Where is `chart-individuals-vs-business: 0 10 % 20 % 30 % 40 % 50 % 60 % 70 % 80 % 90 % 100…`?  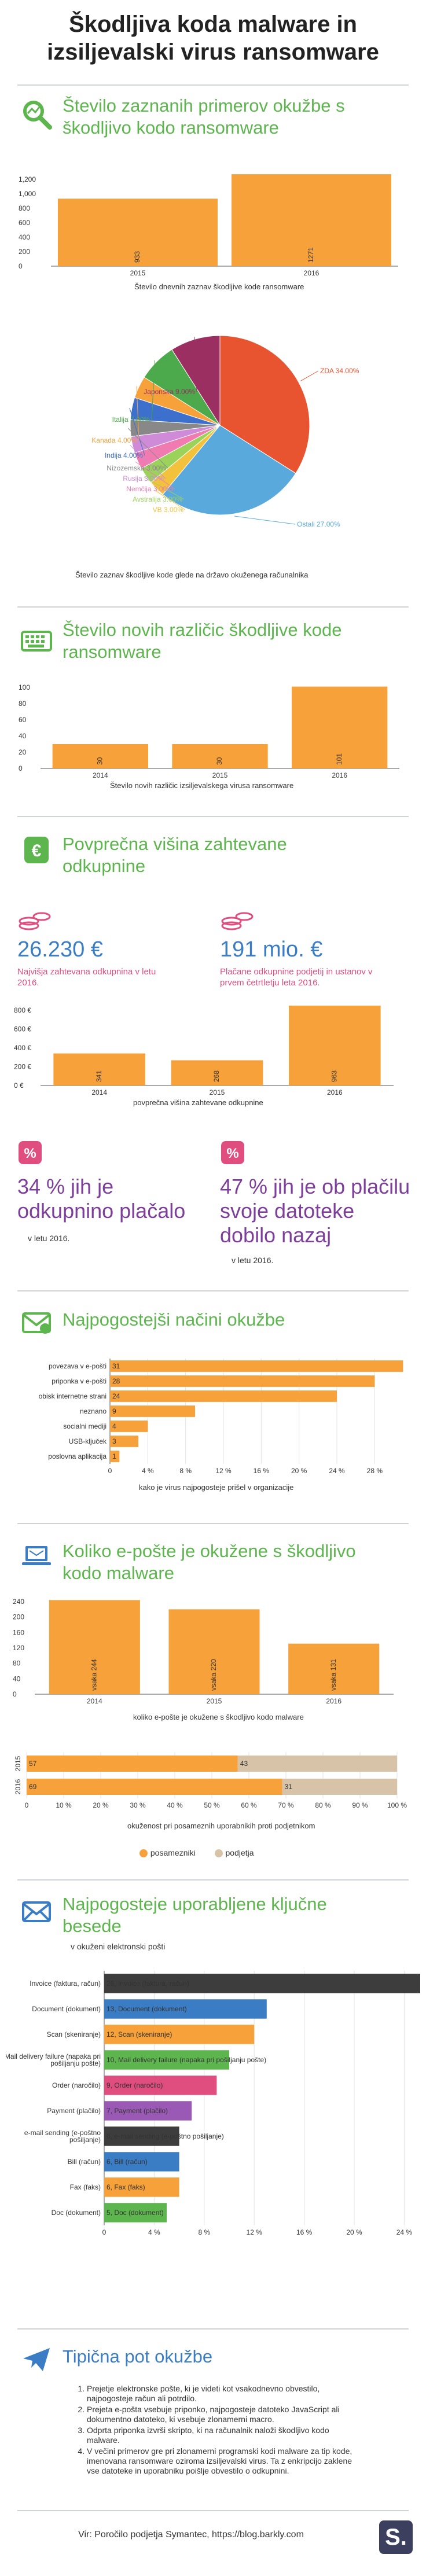
chart-individuals-vs-business: 0 10 % 20 % 30 % 40 % 50 % 60 % 70 % 80 % 90 % 100… is located at coordinates (210, 1780).